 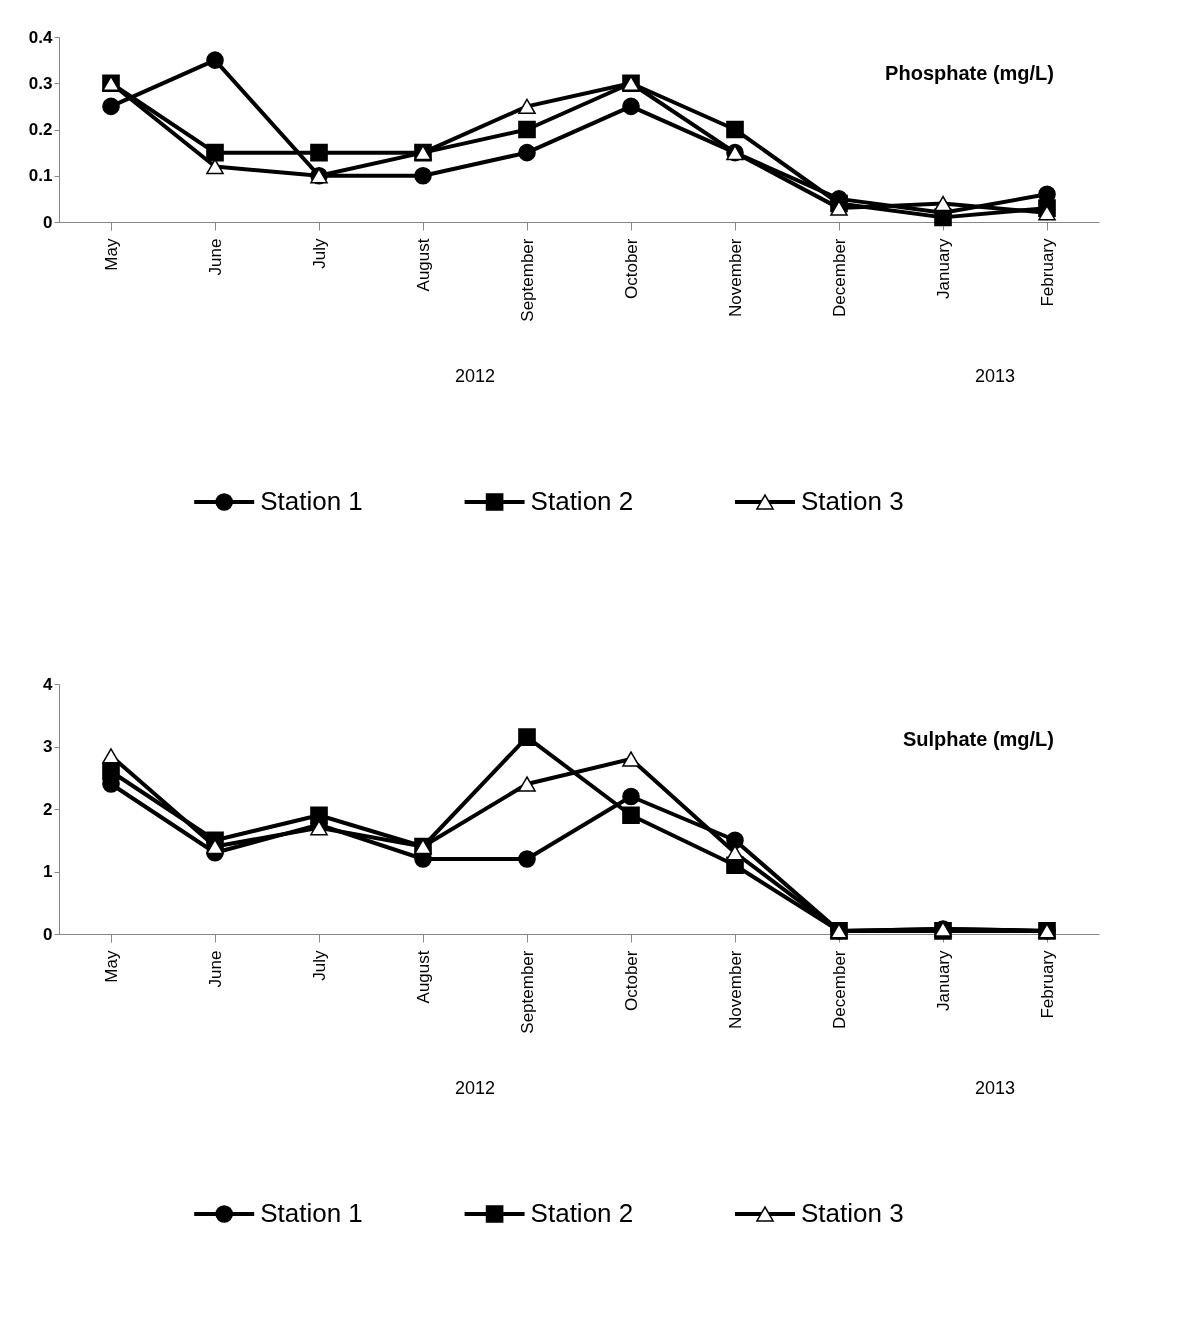 What do you see at coordinates (40, 129) in the screenshot?
I see `y-tick-label: 0.2` at bounding box center [40, 129].